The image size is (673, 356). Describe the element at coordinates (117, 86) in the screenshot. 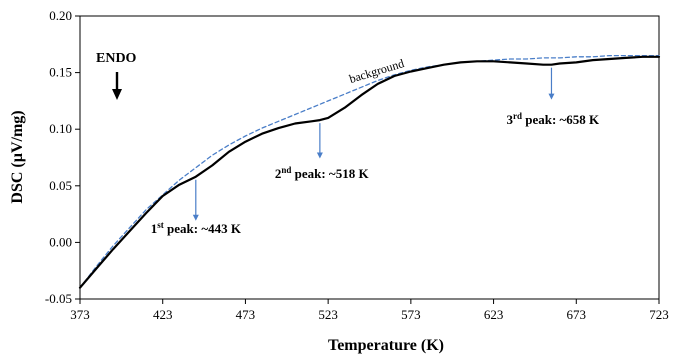

I see `endo-arrow-icon` at that location.